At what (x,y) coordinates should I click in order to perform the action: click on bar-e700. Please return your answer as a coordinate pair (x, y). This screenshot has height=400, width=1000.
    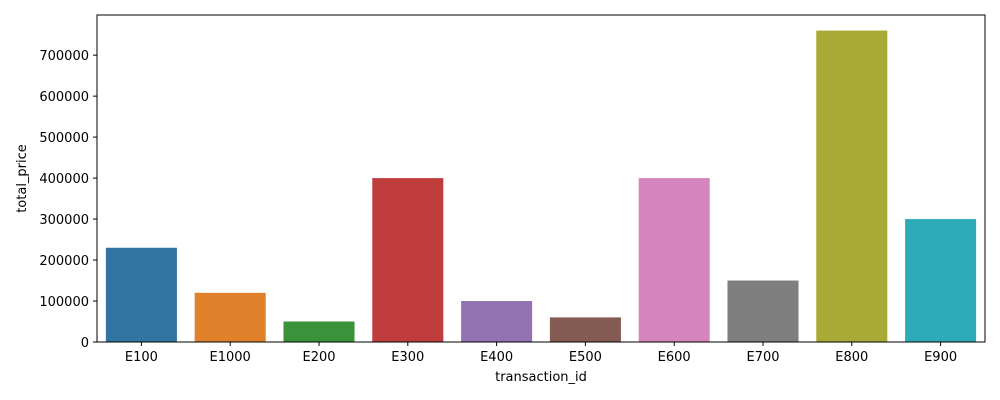
    Looking at the image, I should click on (763, 311).